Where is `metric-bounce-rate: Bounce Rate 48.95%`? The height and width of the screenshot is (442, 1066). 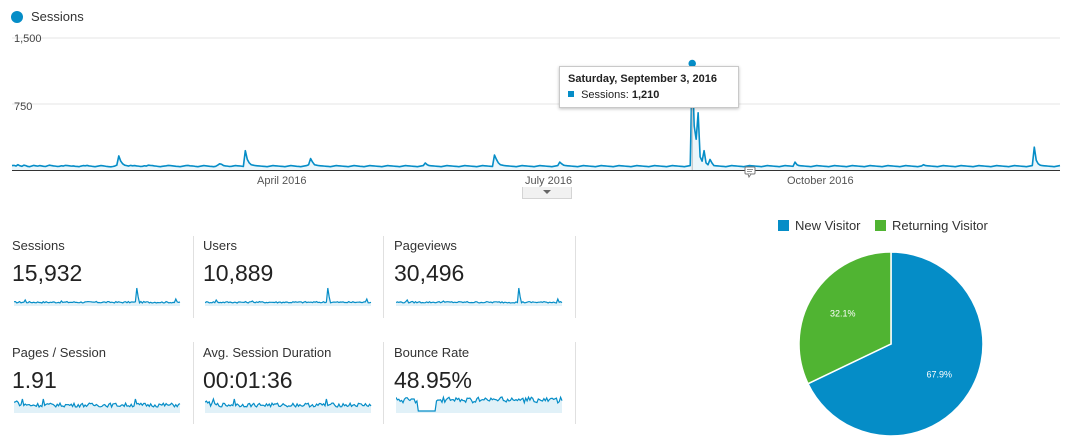
metric-bounce-rate: Bounce Rate 48.95% is located at coordinates (484, 386).